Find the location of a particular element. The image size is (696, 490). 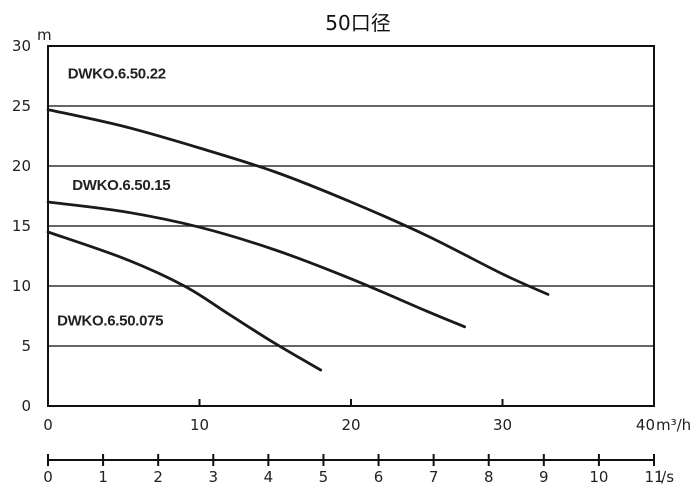

x2-tick-label-3: 3 is located at coordinates (213, 477).